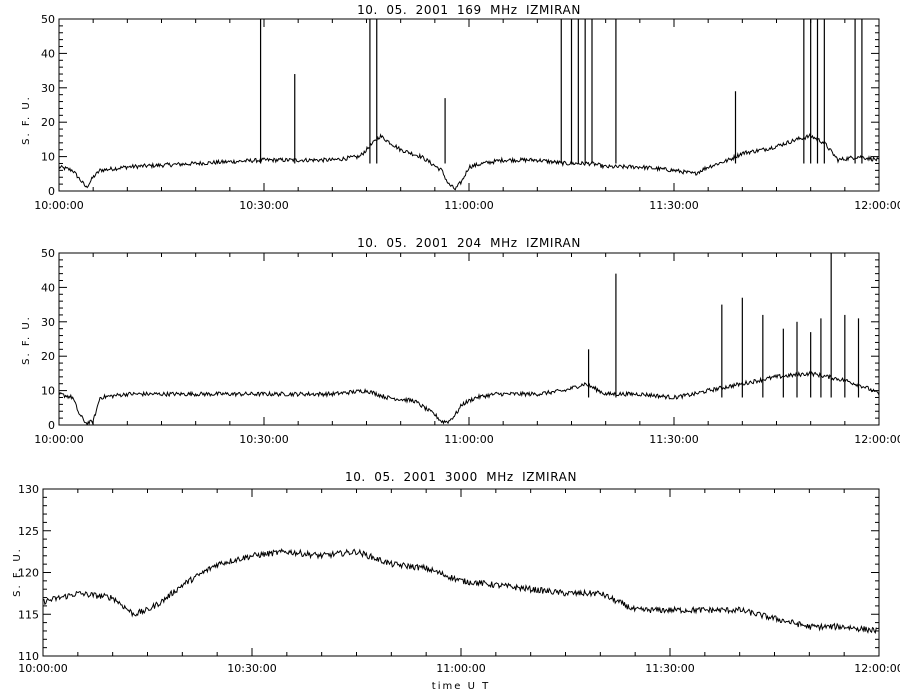 The height and width of the screenshot is (700, 900). Describe the element at coordinates (469, 243) in the screenshot. I see `chart-title: 10. 05. 2001 204 MHz IZMIRAN` at that location.